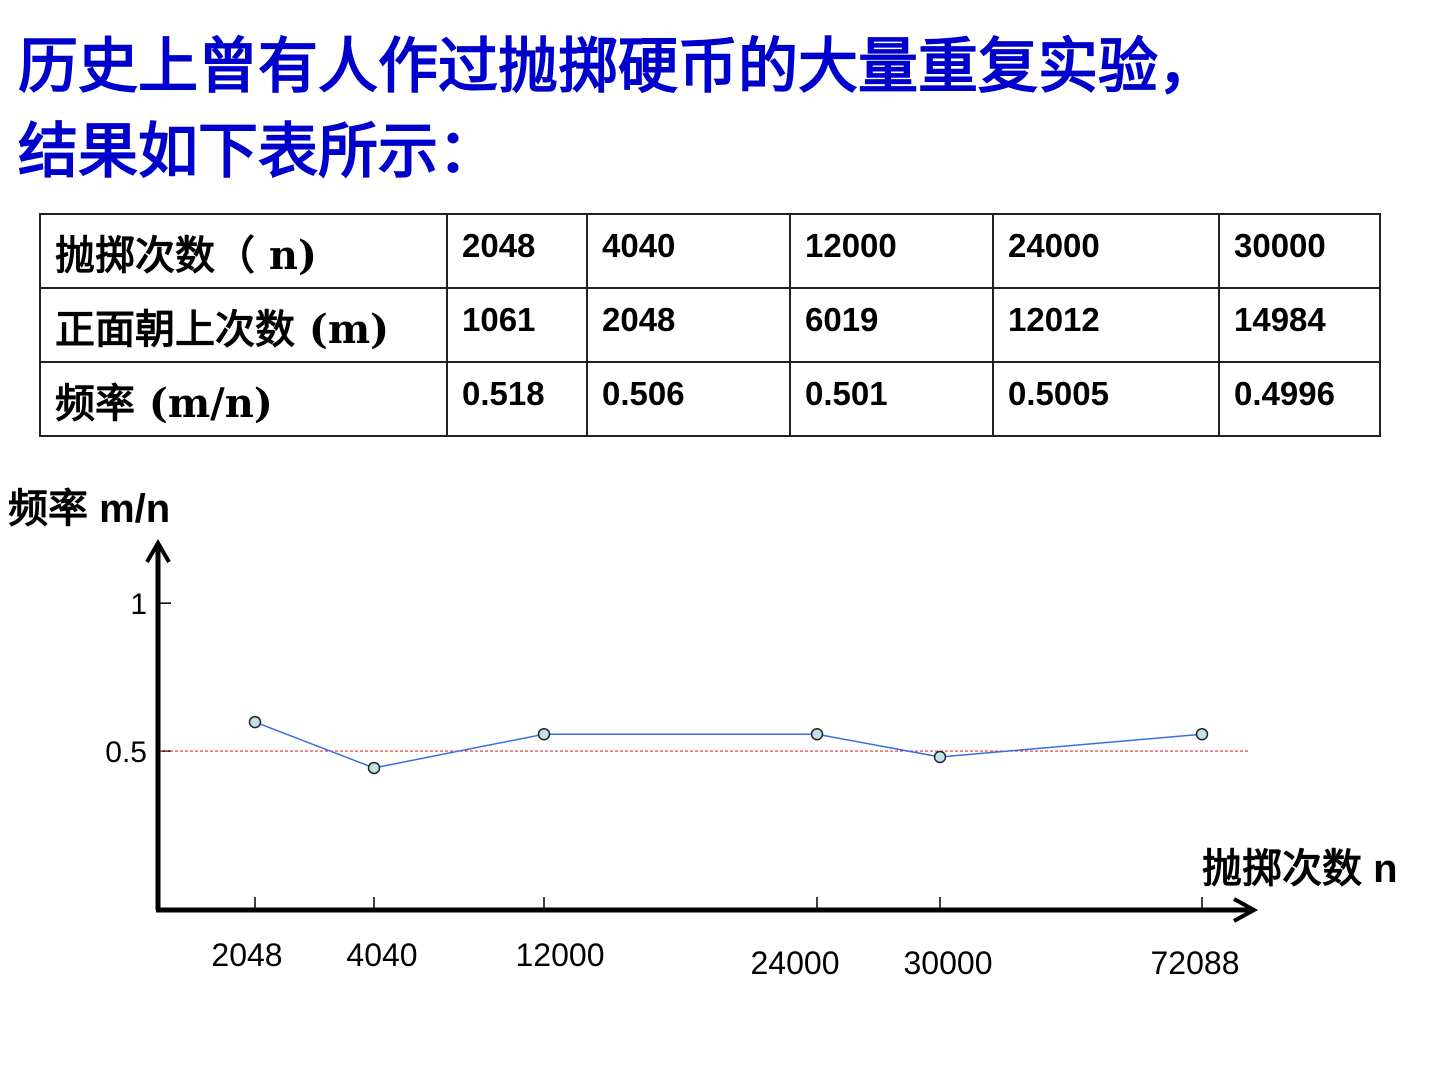  What do you see at coordinates (517, 325) in the screenshot?
I see `table-cell: 1061` at bounding box center [517, 325].